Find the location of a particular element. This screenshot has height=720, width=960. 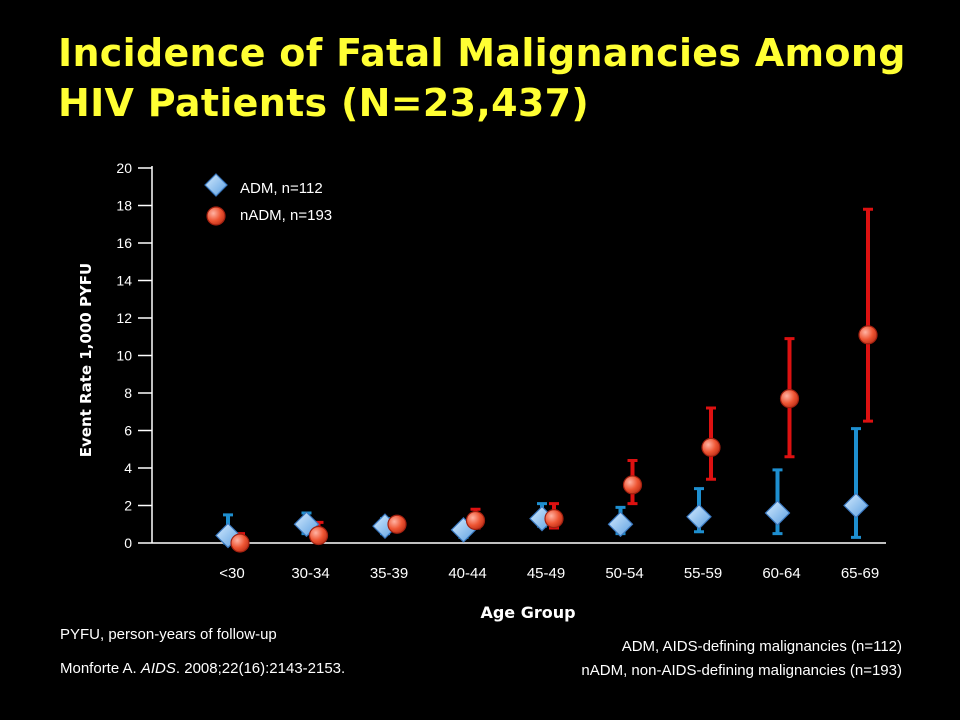

x-tick-label: 40-44 is located at coordinates (467, 573).